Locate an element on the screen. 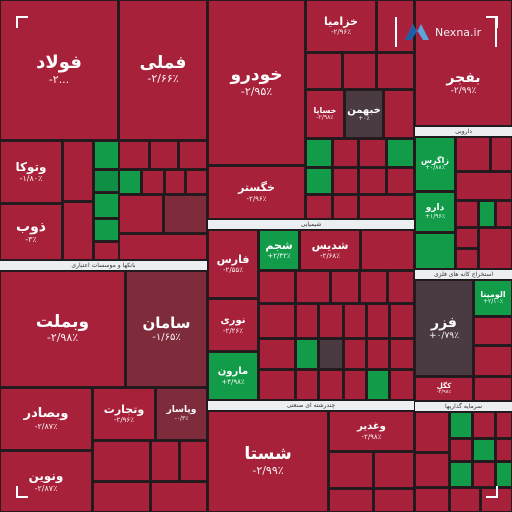  tile-khsapa: خساپا -۲/۹۸٪ is located at coordinates (325, 114).